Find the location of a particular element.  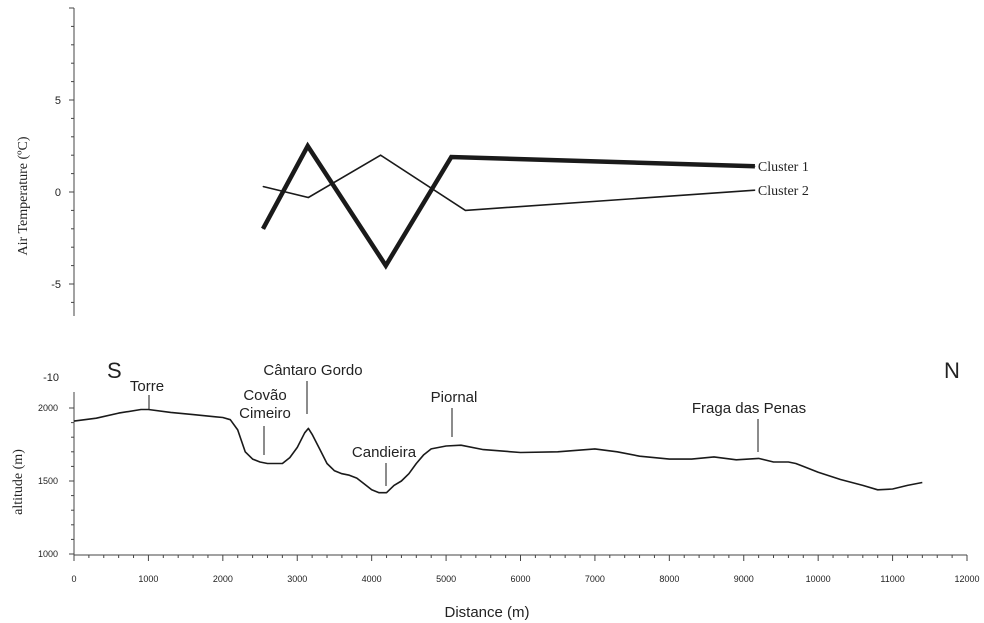

temperature-tick-label: 0 is located at coordinates (58, 193).